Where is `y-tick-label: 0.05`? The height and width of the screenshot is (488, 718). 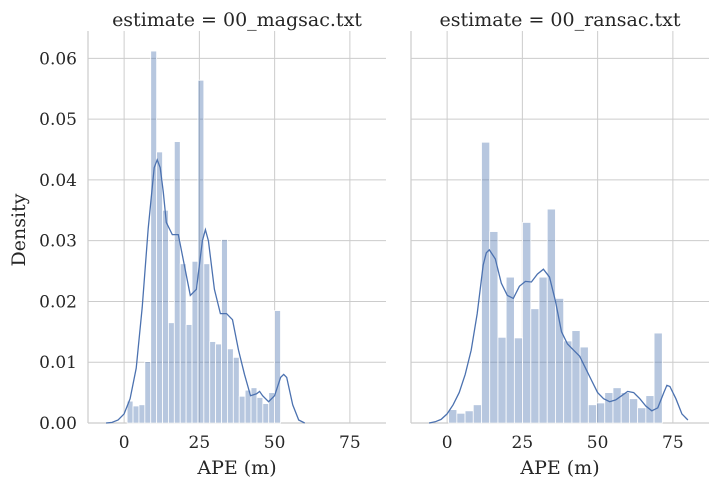
y-tick-label: 0.05 is located at coordinates (58, 120).